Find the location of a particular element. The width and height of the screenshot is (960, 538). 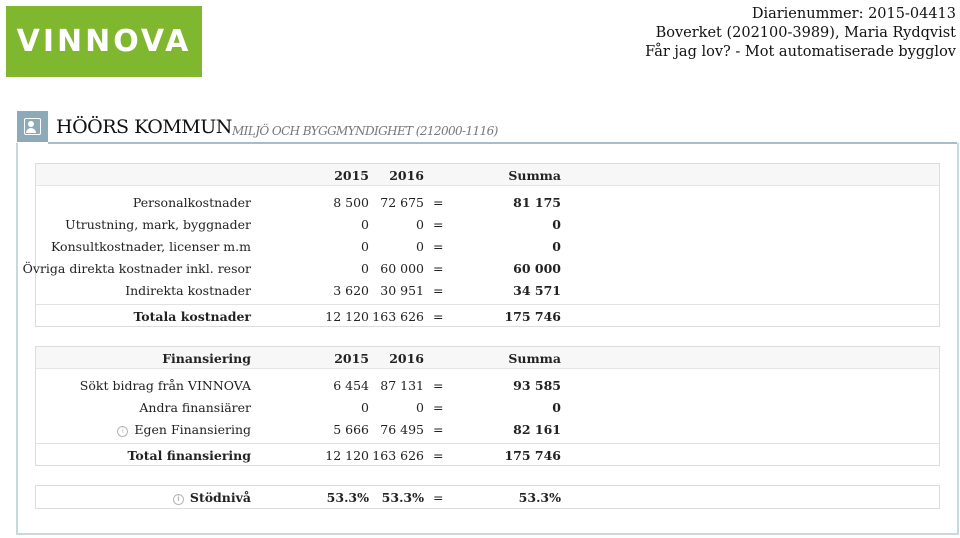

financing-header-band is located at coordinates (487, 358).